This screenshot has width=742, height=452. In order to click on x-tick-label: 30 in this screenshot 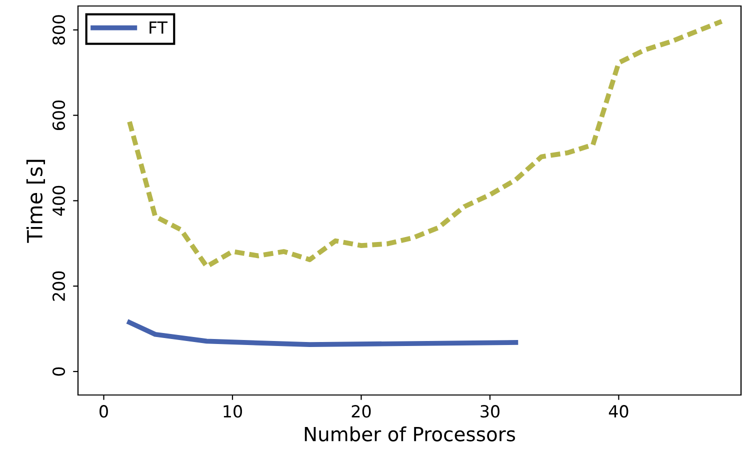, I will do `click(490, 411)`.